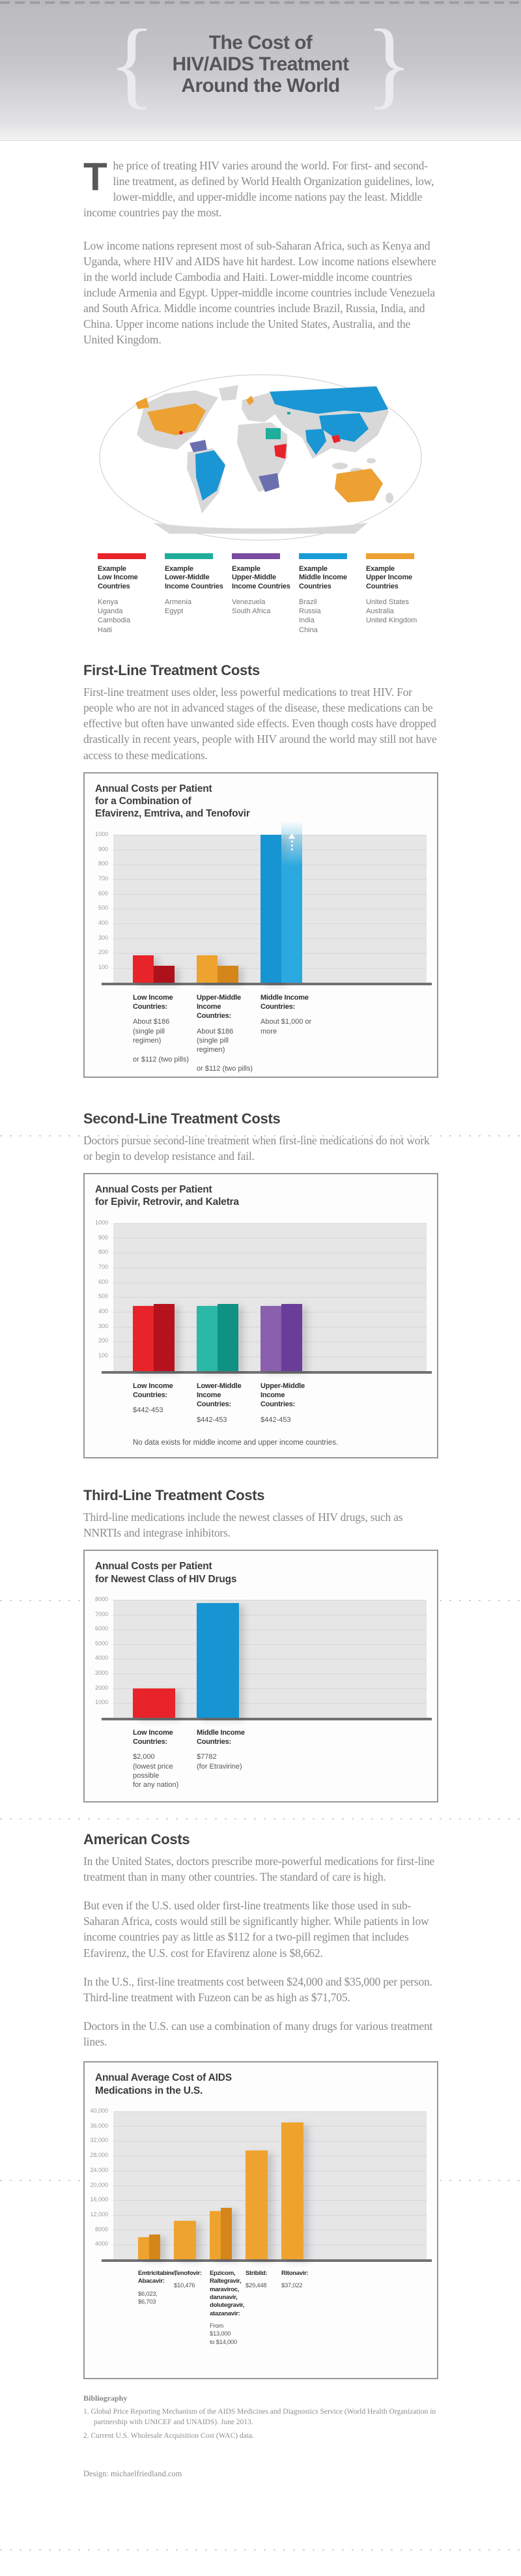 Image resolution: width=521 pixels, height=2576 pixels. I want to click on design-credit: Design: michaelfriedland.com, so click(132, 2473).